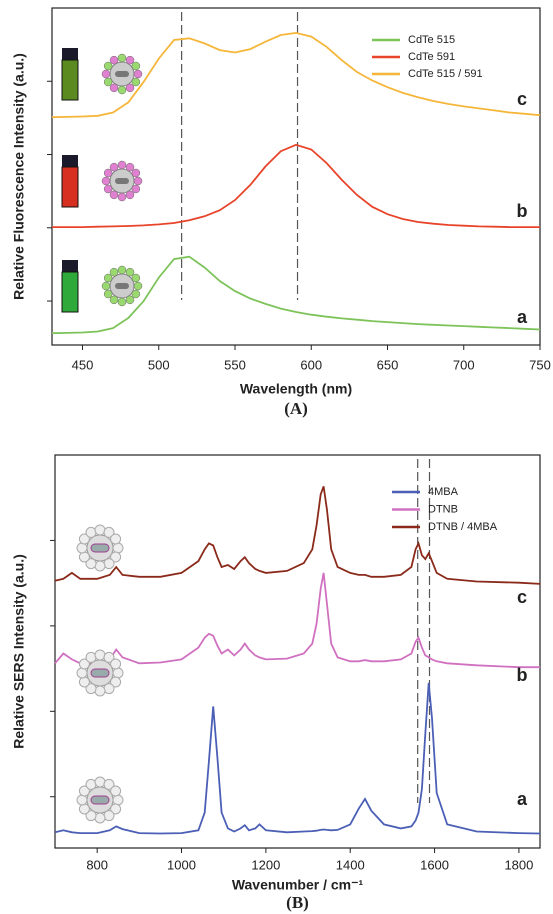 This screenshot has width=553, height=914. What do you see at coordinates (540, 364) in the screenshot?
I see `x-tick-label: 750` at bounding box center [540, 364].